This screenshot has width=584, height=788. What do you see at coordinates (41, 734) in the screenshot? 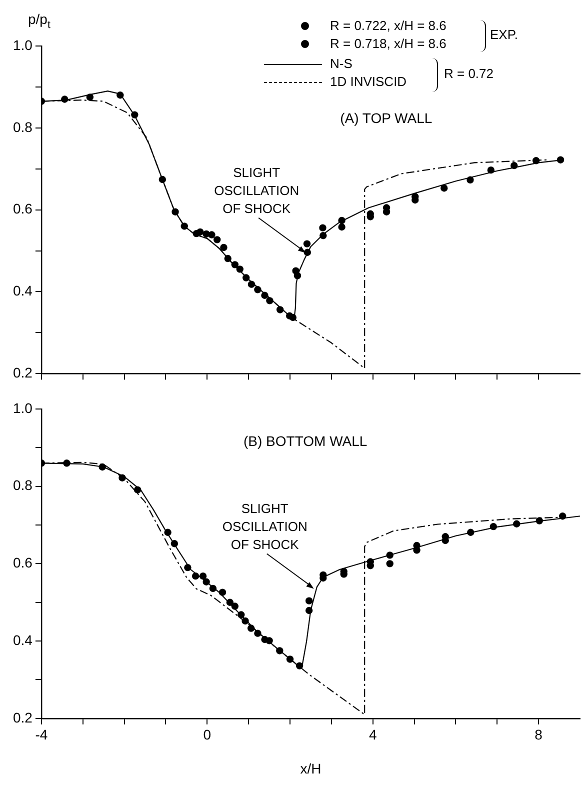
I see `x-tick-label: -4` at bounding box center [41, 734].